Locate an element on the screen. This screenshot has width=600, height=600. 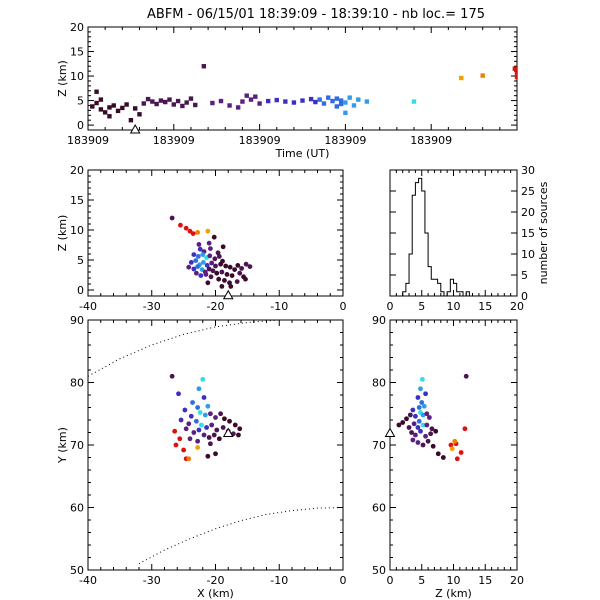
x-tick-label: -20 is located at coordinates (216, 580).